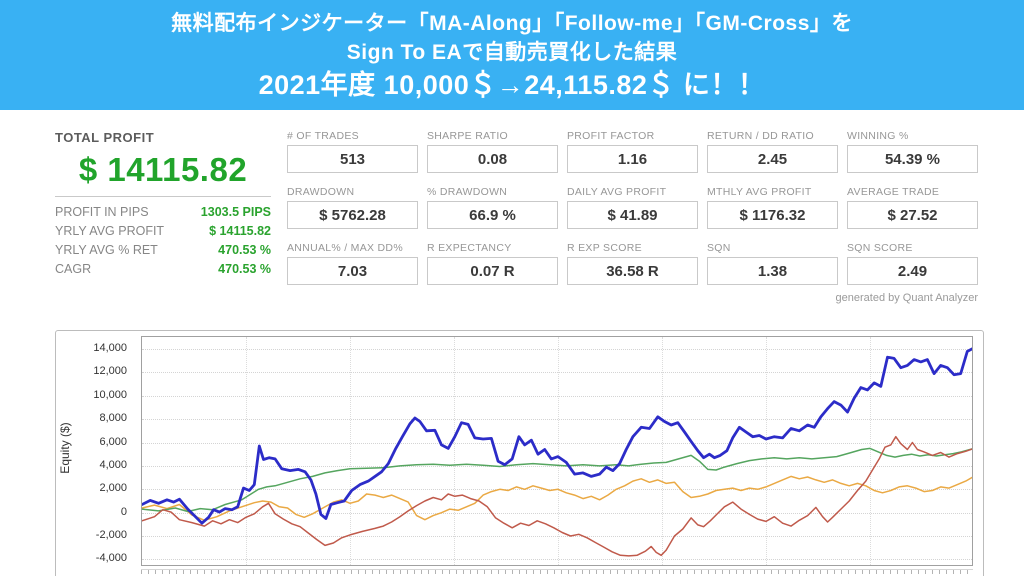  I want to click on stat-value-box: 0.07 R, so click(492, 271).